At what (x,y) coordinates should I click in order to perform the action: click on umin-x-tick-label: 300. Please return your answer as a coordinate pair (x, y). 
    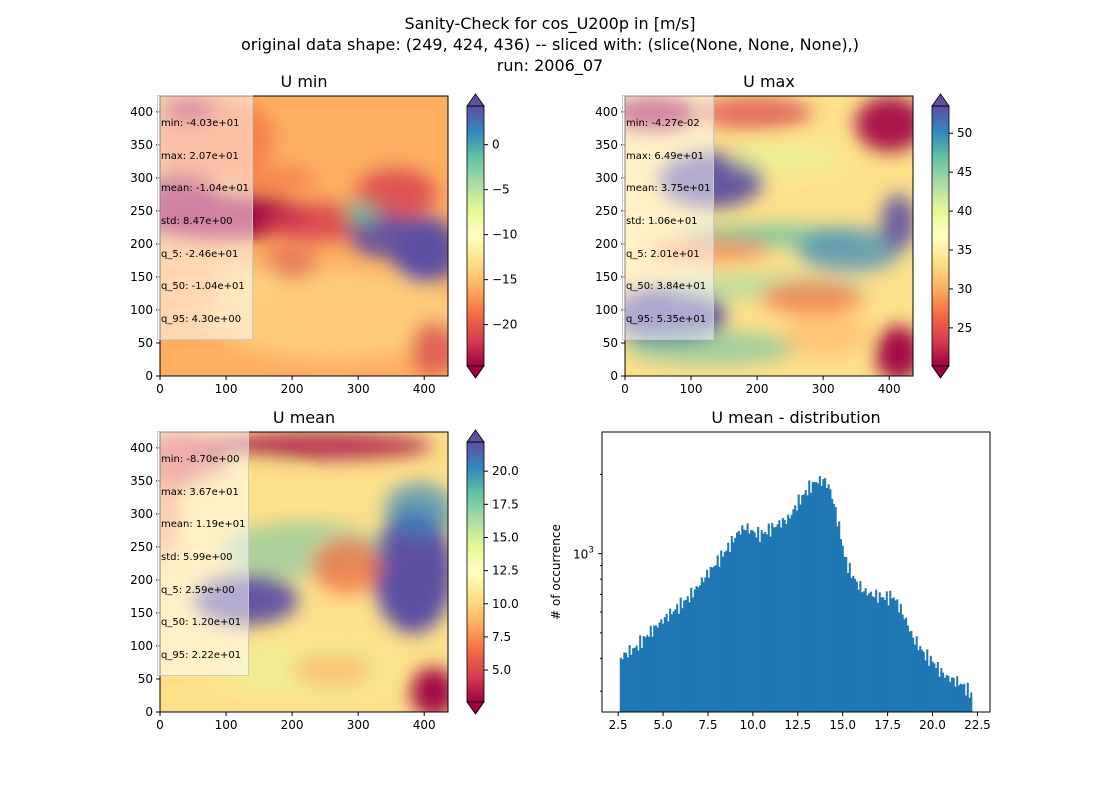
    Looking at the image, I should click on (358, 389).